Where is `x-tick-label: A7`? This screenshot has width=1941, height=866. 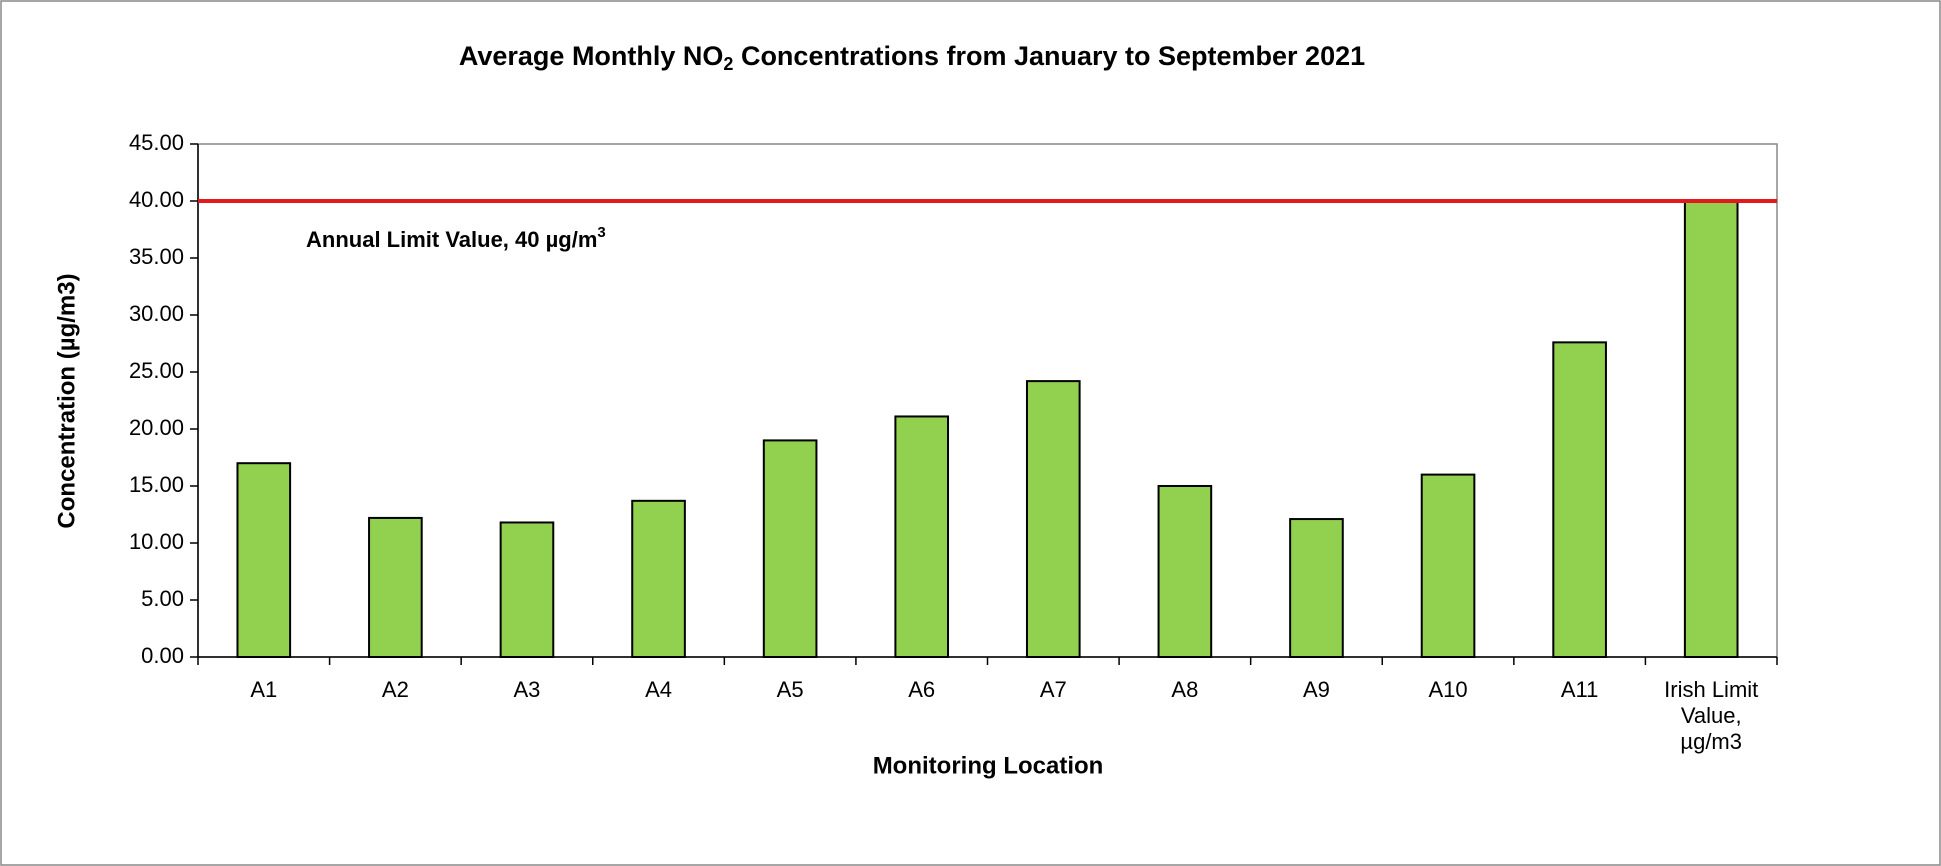 x-tick-label: A7 is located at coordinates (1053, 689).